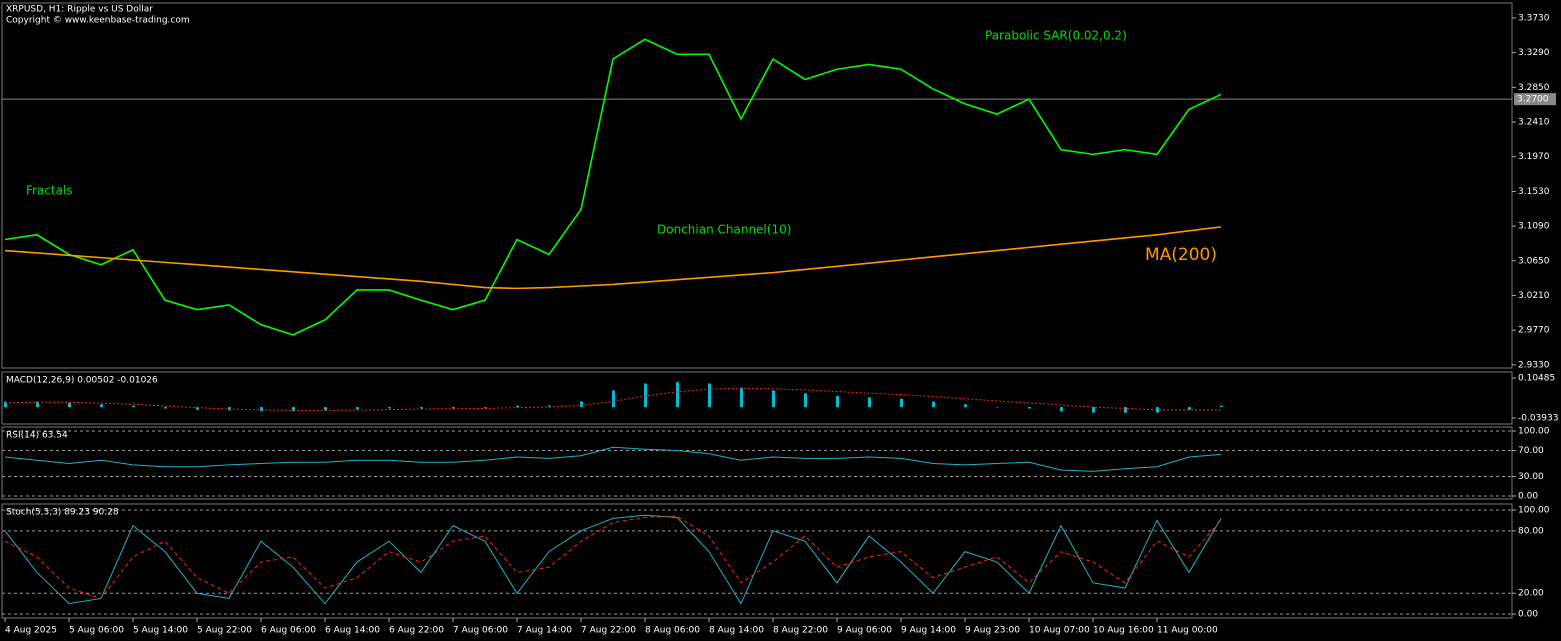  What do you see at coordinates (1531, 531) in the screenshot?
I see `y-tick-label: 80.00` at bounding box center [1531, 531].